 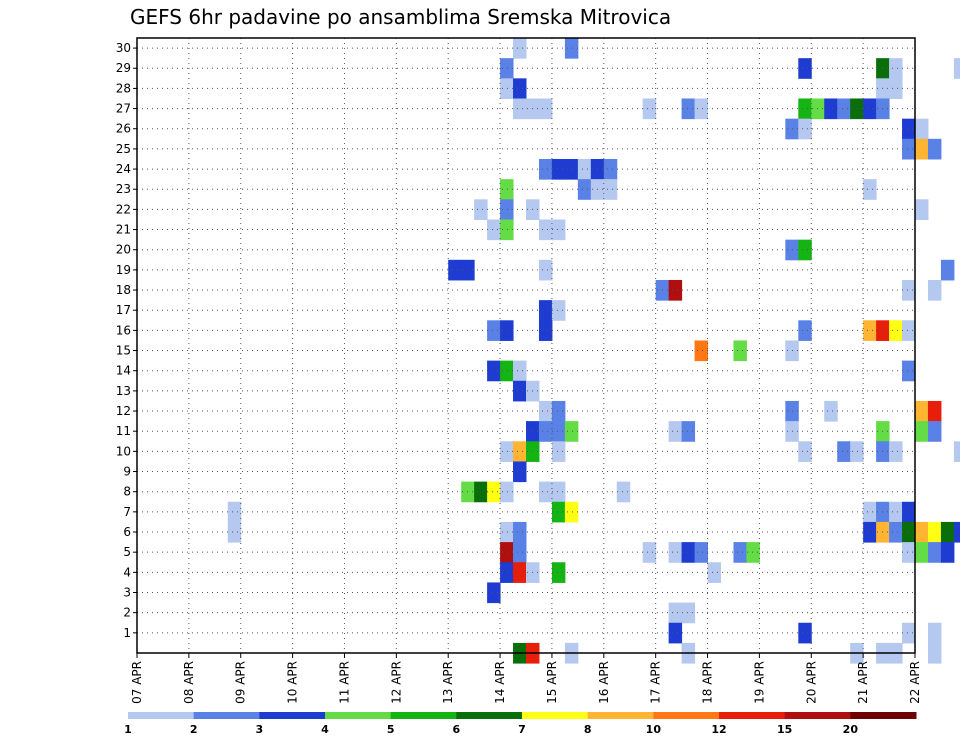 I want to click on y-tick-label: 11, so click(x=123, y=431).